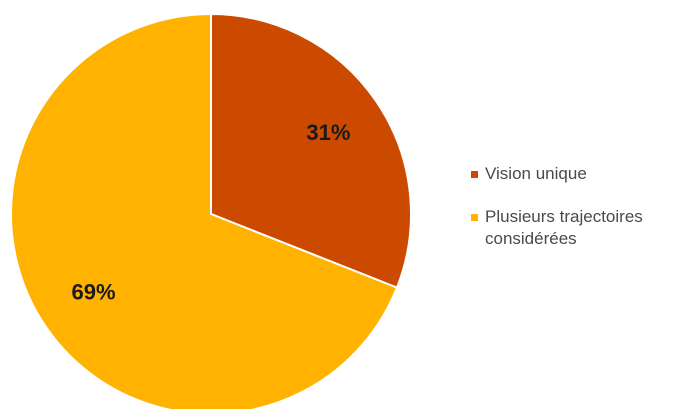 This screenshot has width=685, height=409. Describe the element at coordinates (328, 132) in the screenshot. I see `pie-data-label-0: 31%` at that location.